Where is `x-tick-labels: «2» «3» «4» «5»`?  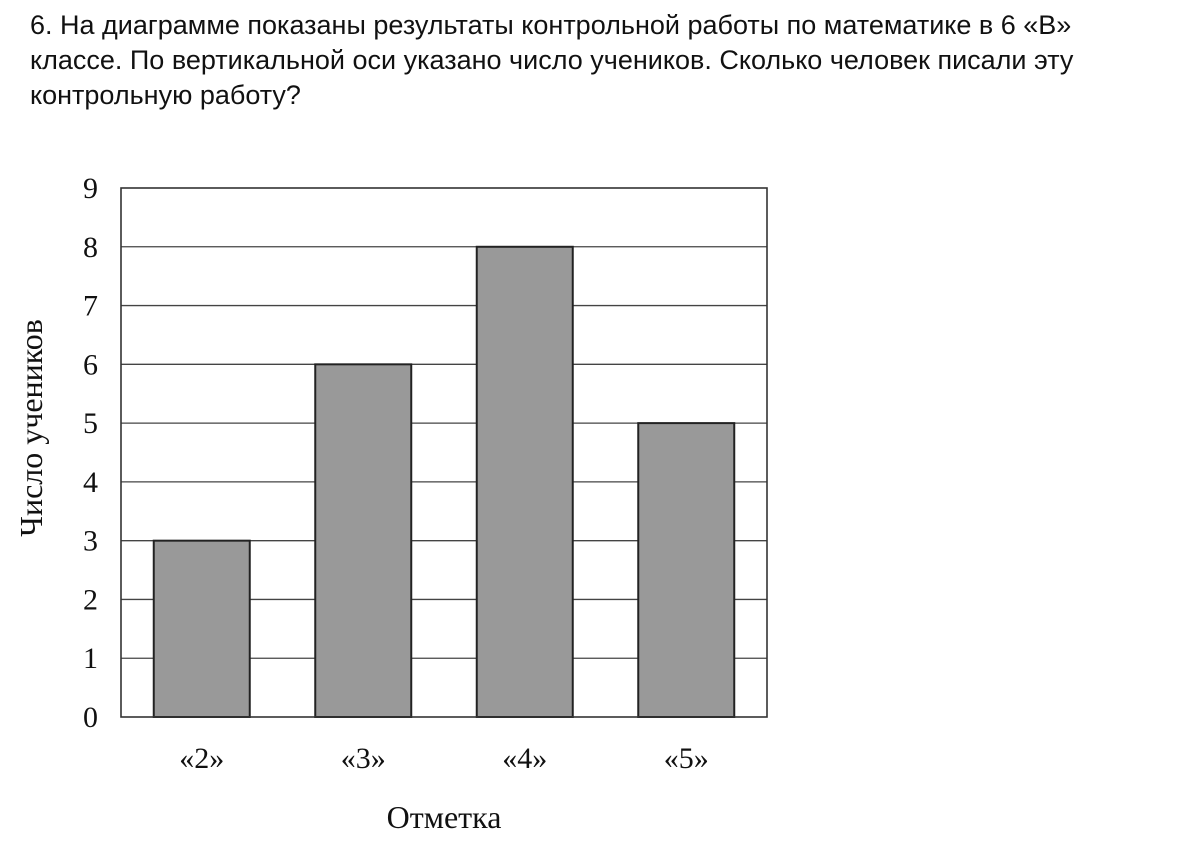 x-tick-labels: «2» «3» «4» «5» is located at coordinates (444, 758).